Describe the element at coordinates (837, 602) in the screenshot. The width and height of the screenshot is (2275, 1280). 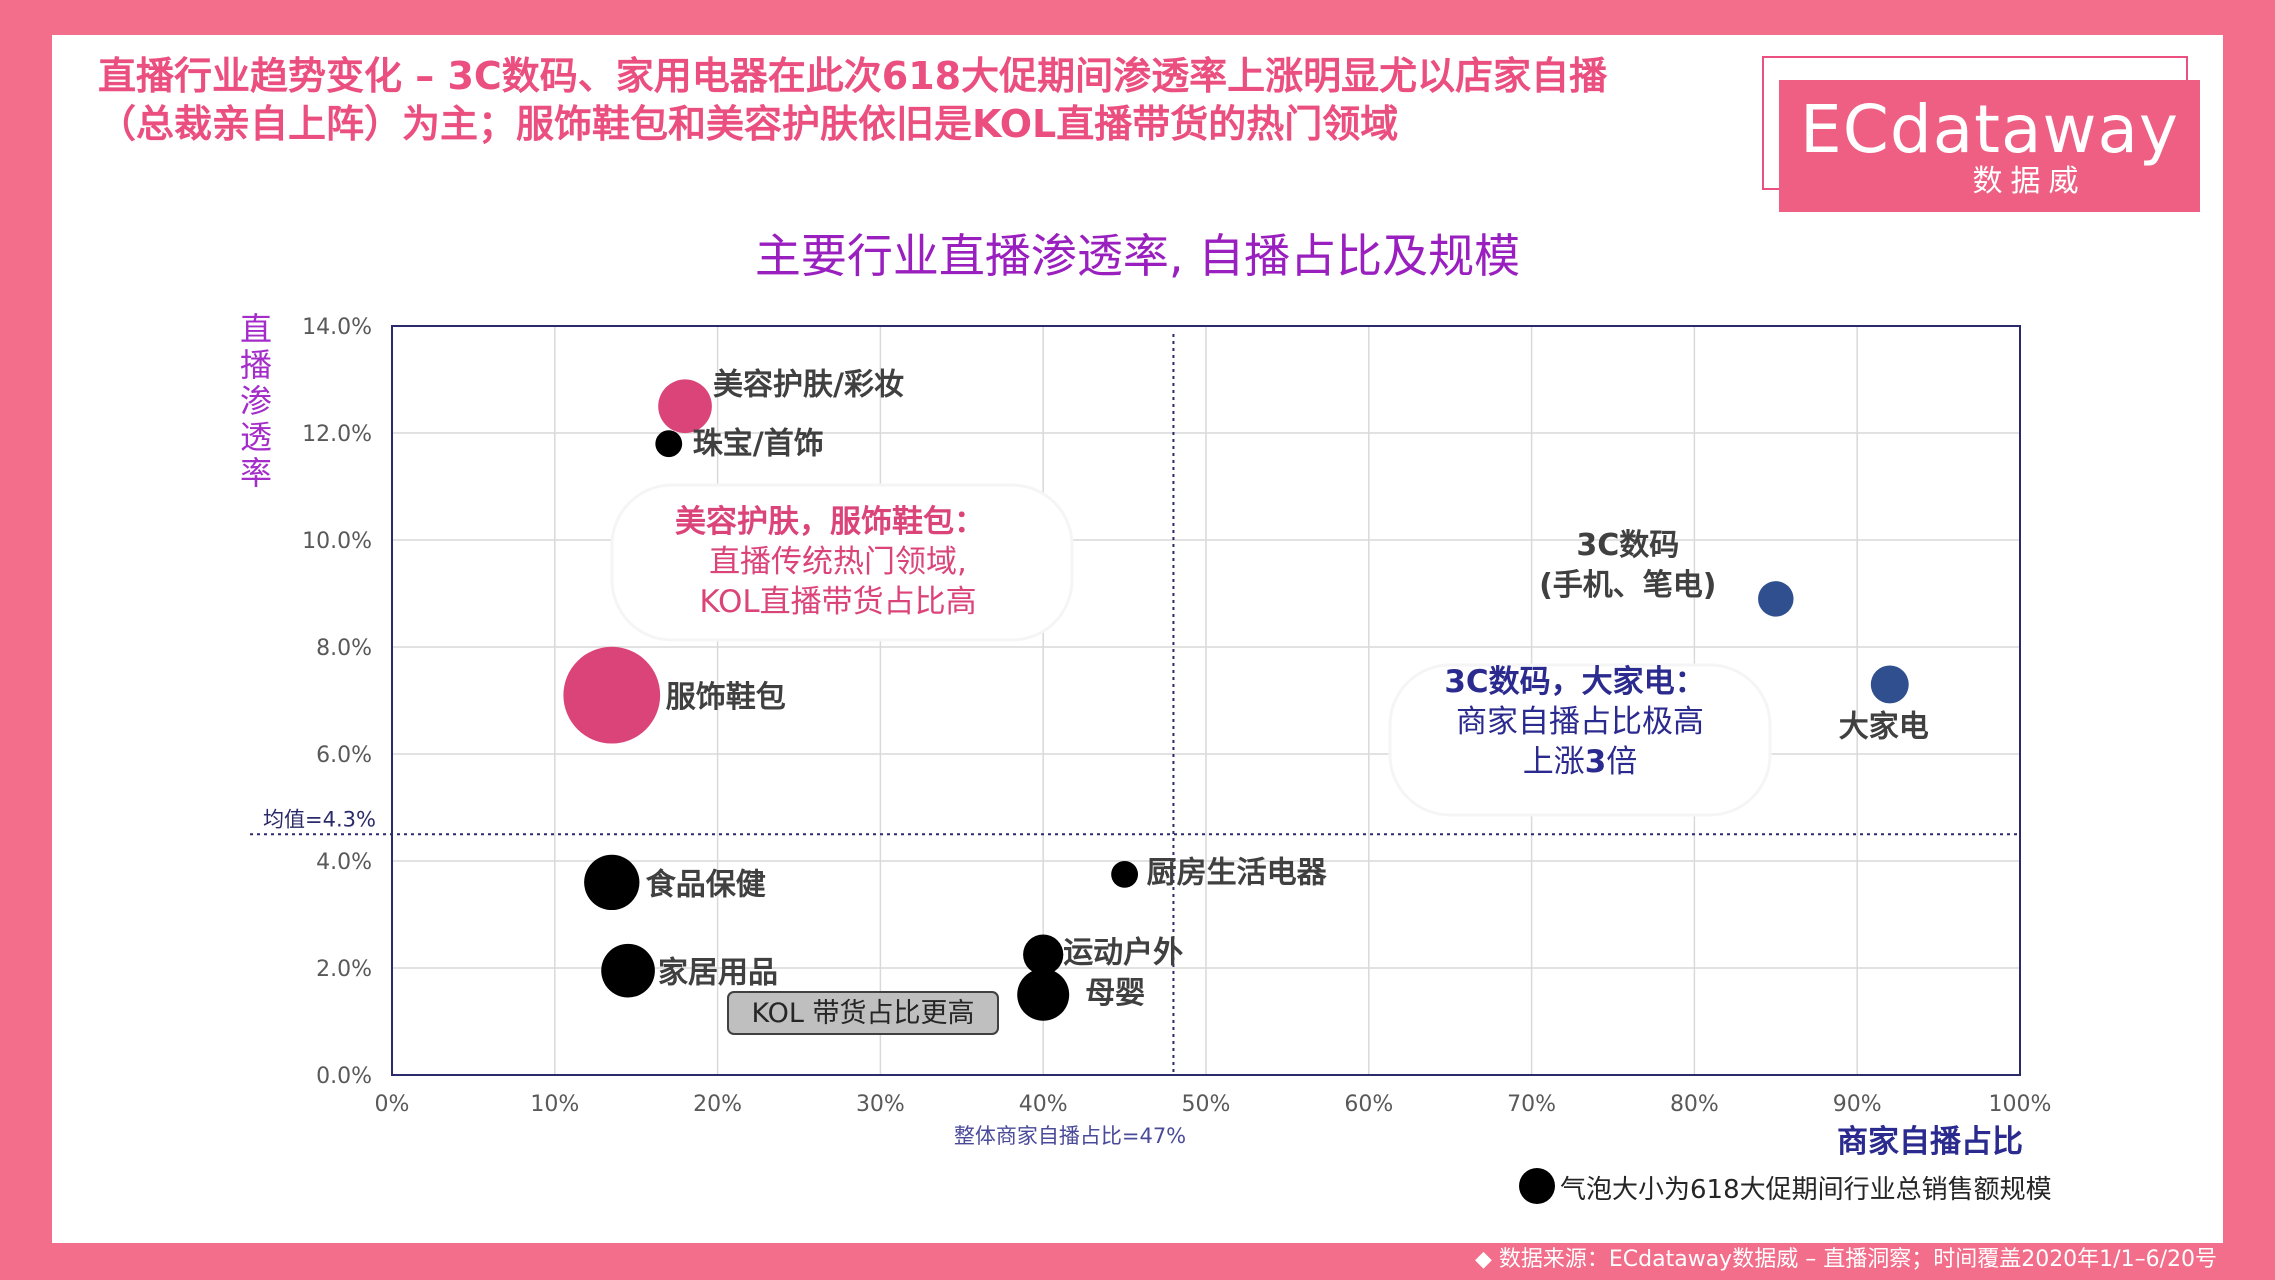
I see `annotation-line: KOL直播带货占比高` at that location.